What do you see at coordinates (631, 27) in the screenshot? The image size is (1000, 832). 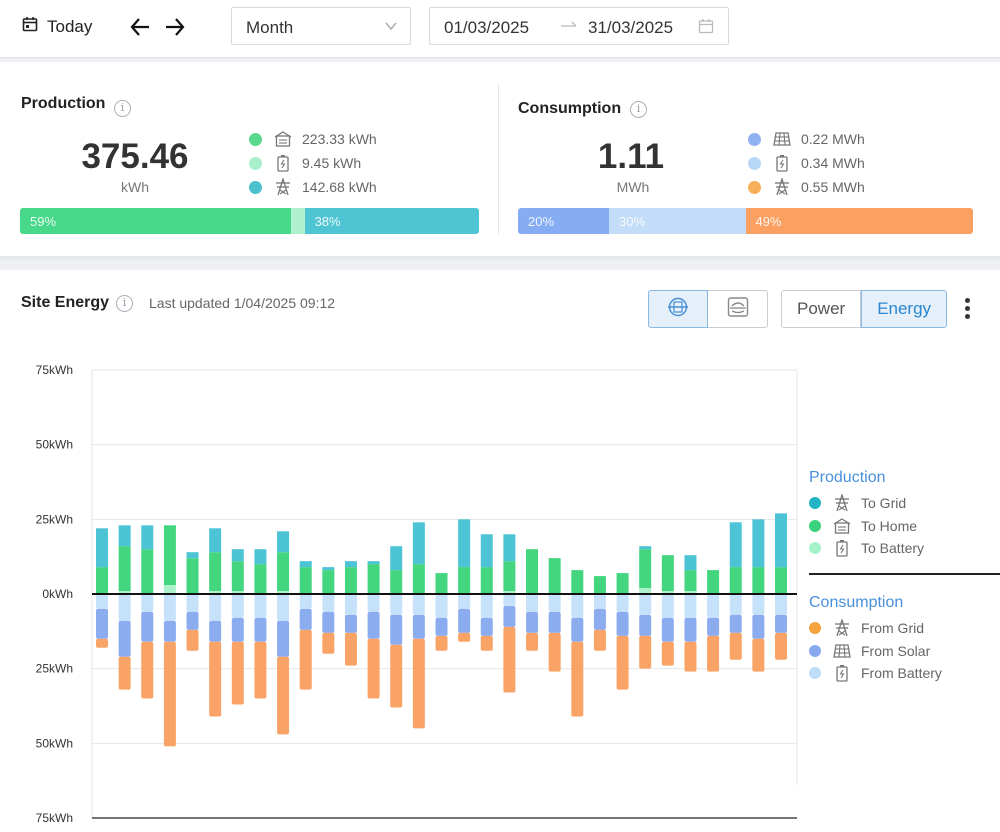 I see `date-to: 31/03/2025` at bounding box center [631, 27].